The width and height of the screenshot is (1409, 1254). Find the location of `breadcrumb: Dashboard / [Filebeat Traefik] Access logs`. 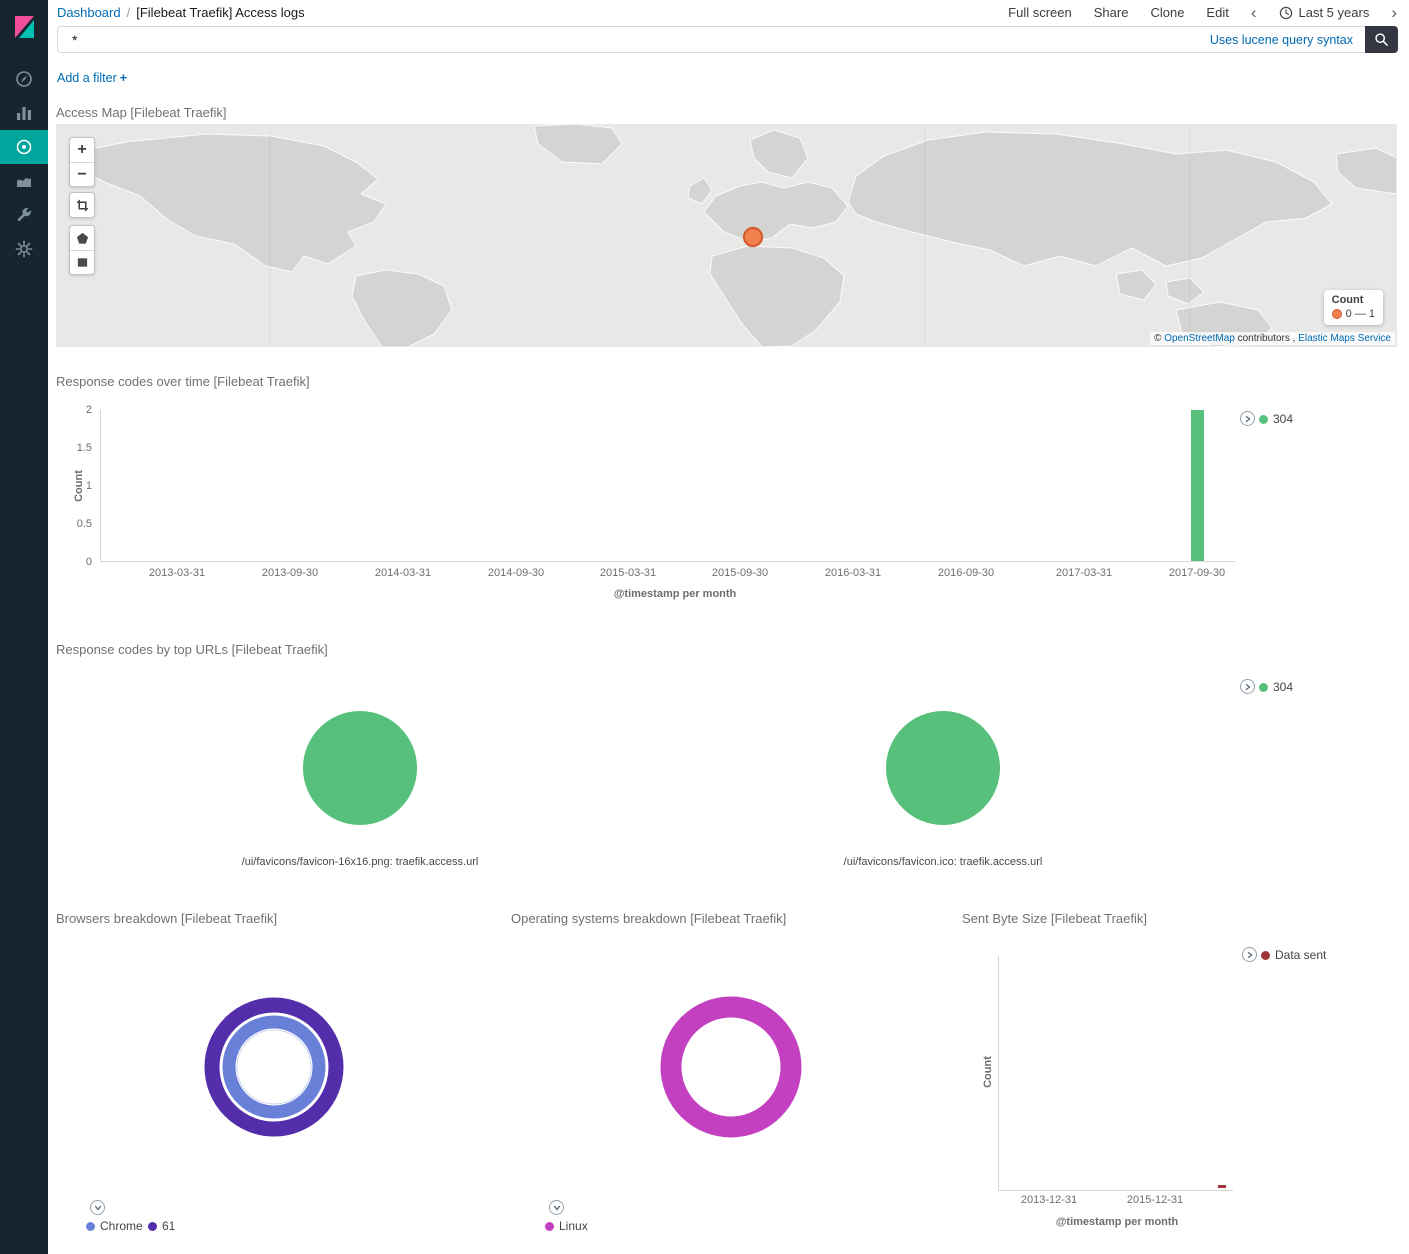

breadcrumb: Dashboard / [Filebeat Traefik] Access logs is located at coordinates (181, 12).